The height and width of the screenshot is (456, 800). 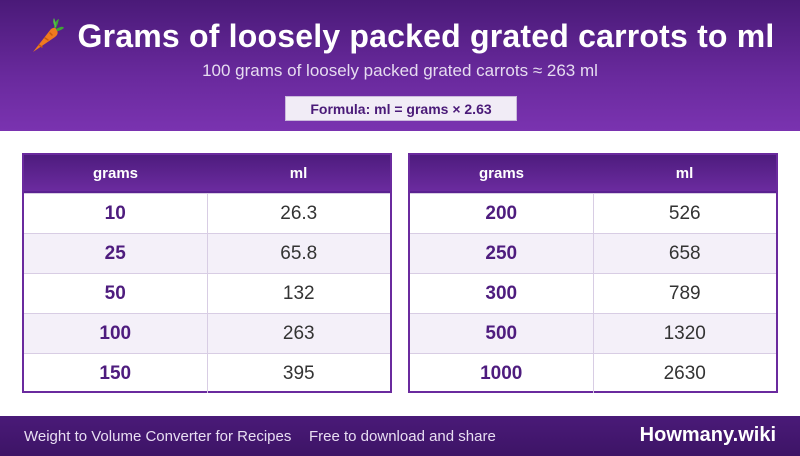 What do you see at coordinates (49, 35) in the screenshot?
I see `carrot-icon` at bounding box center [49, 35].